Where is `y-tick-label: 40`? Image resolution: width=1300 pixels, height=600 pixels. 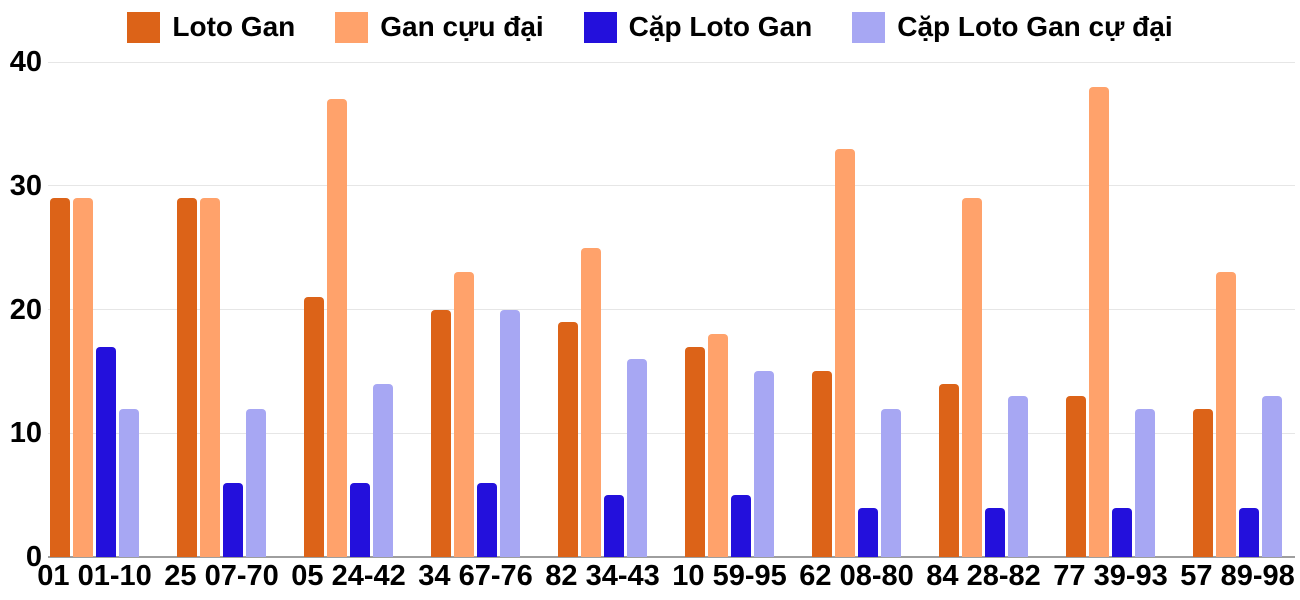 y-tick-label: 40 is located at coordinates (25, 62).